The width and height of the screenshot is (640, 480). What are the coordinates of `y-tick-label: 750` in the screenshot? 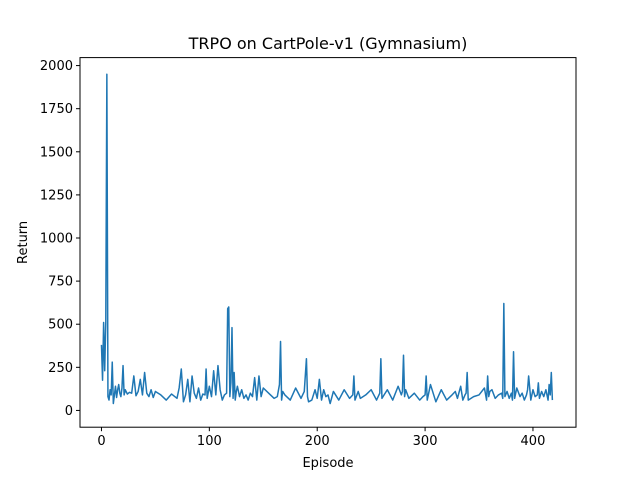 It's located at (60, 282).